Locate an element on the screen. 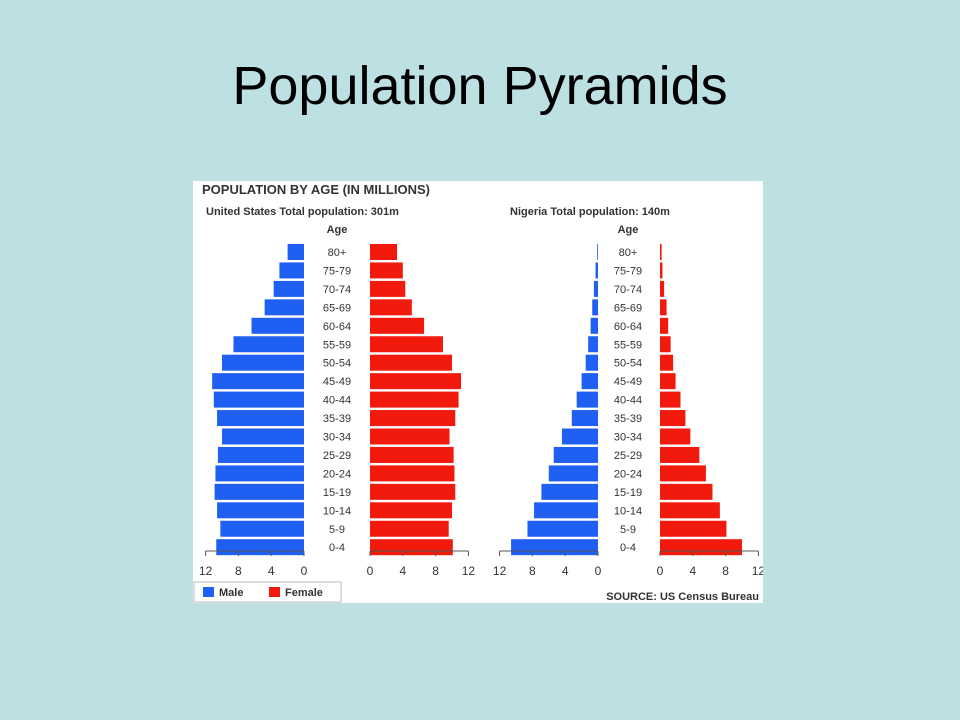 The width and height of the screenshot is (960, 720). source-note: SOURCE: US Census Bureau is located at coordinates (682, 597).